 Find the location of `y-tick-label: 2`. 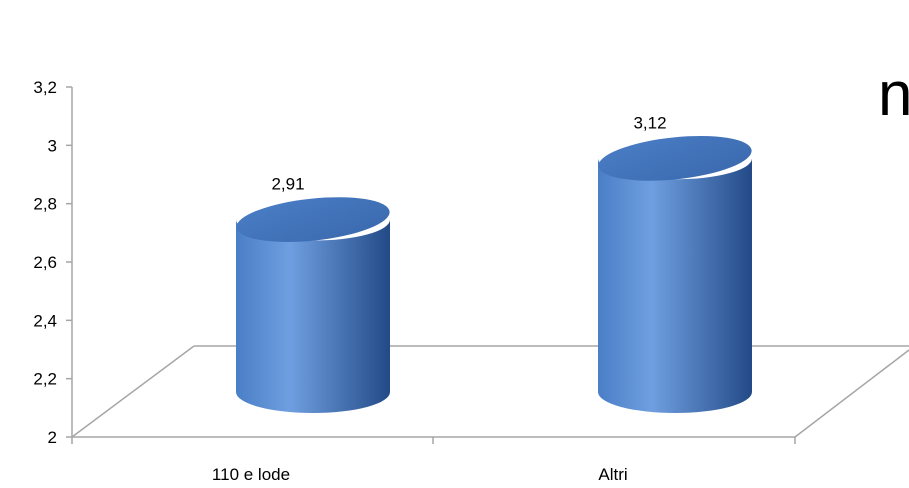

y-tick-label: 2 is located at coordinates (52, 437).